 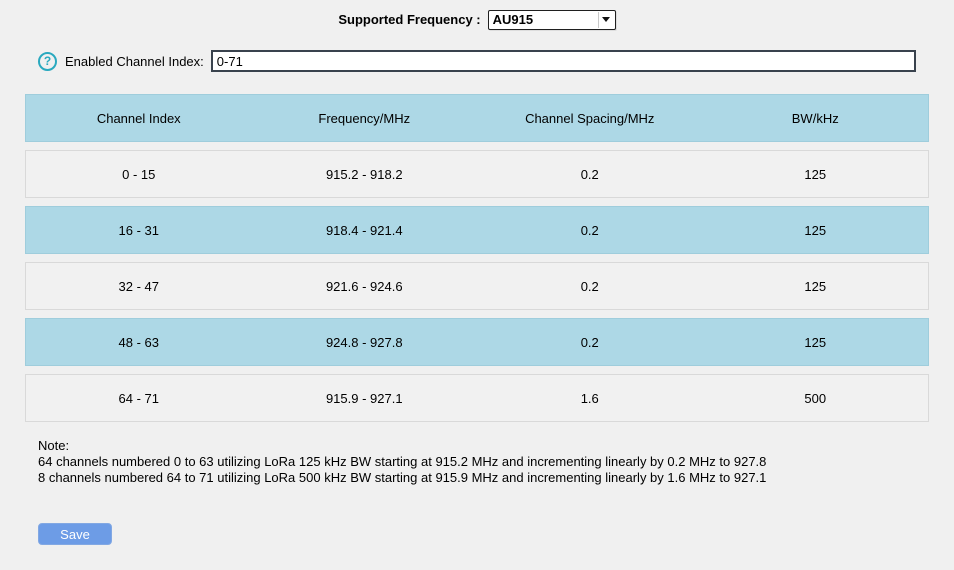 What do you see at coordinates (563, 61) in the screenshot?
I see `channel-index-input` at bounding box center [563, 61].